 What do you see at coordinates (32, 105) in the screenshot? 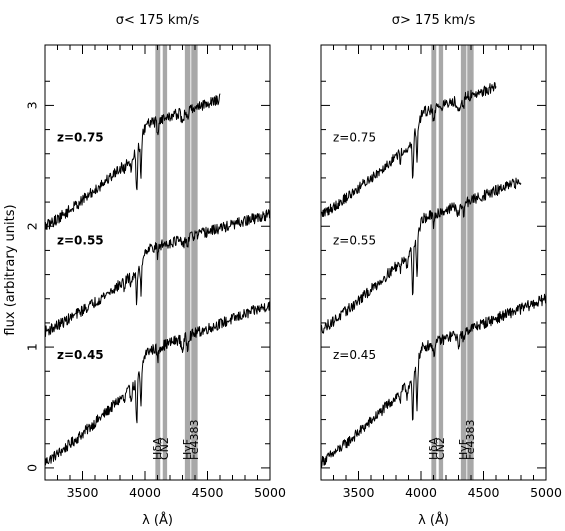
I see `y-tick-label: 3` at bounding box center [32, 105].